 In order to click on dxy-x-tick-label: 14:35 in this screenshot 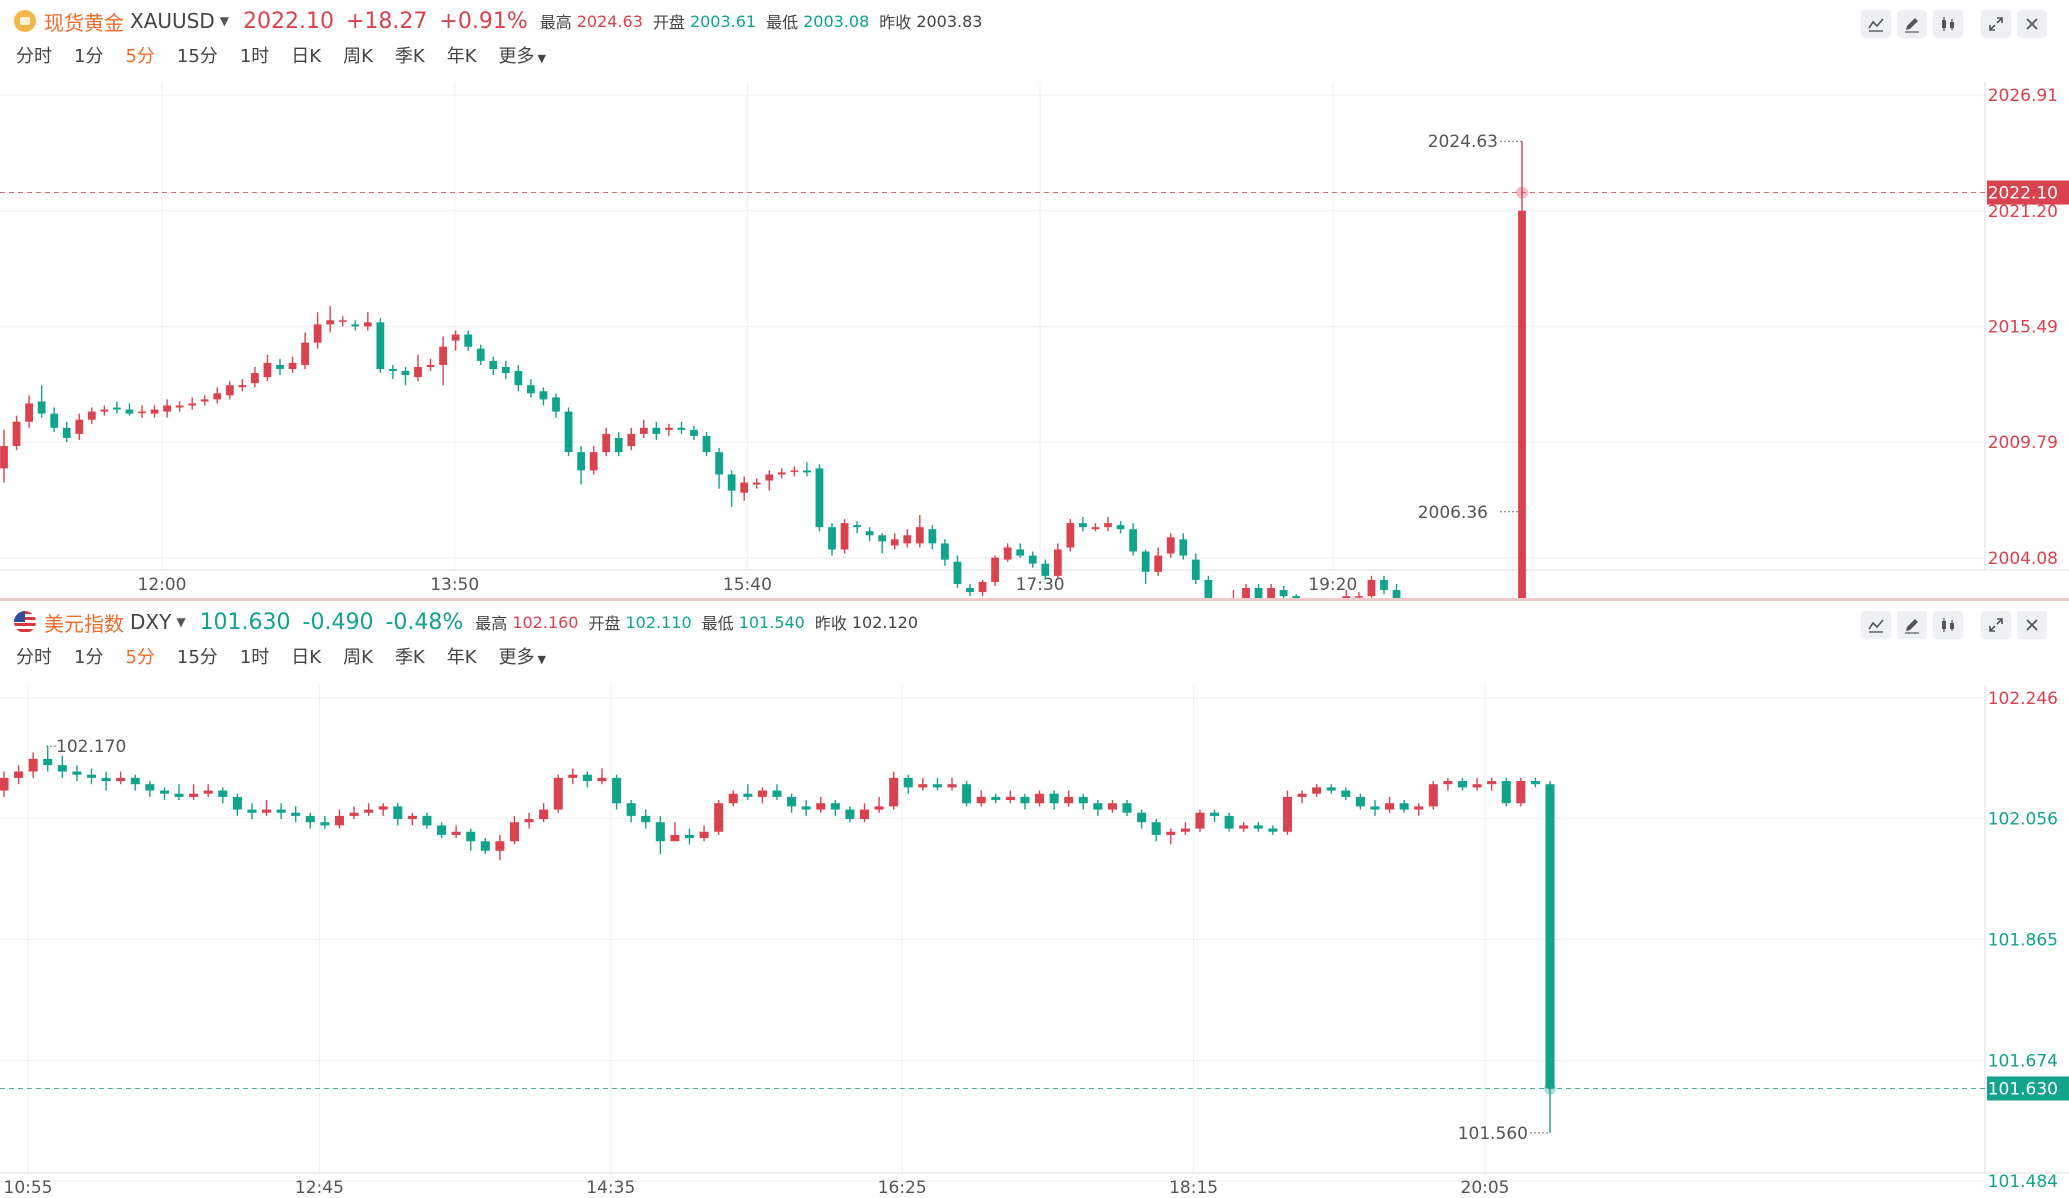, I will do `click(610, 1188)`.